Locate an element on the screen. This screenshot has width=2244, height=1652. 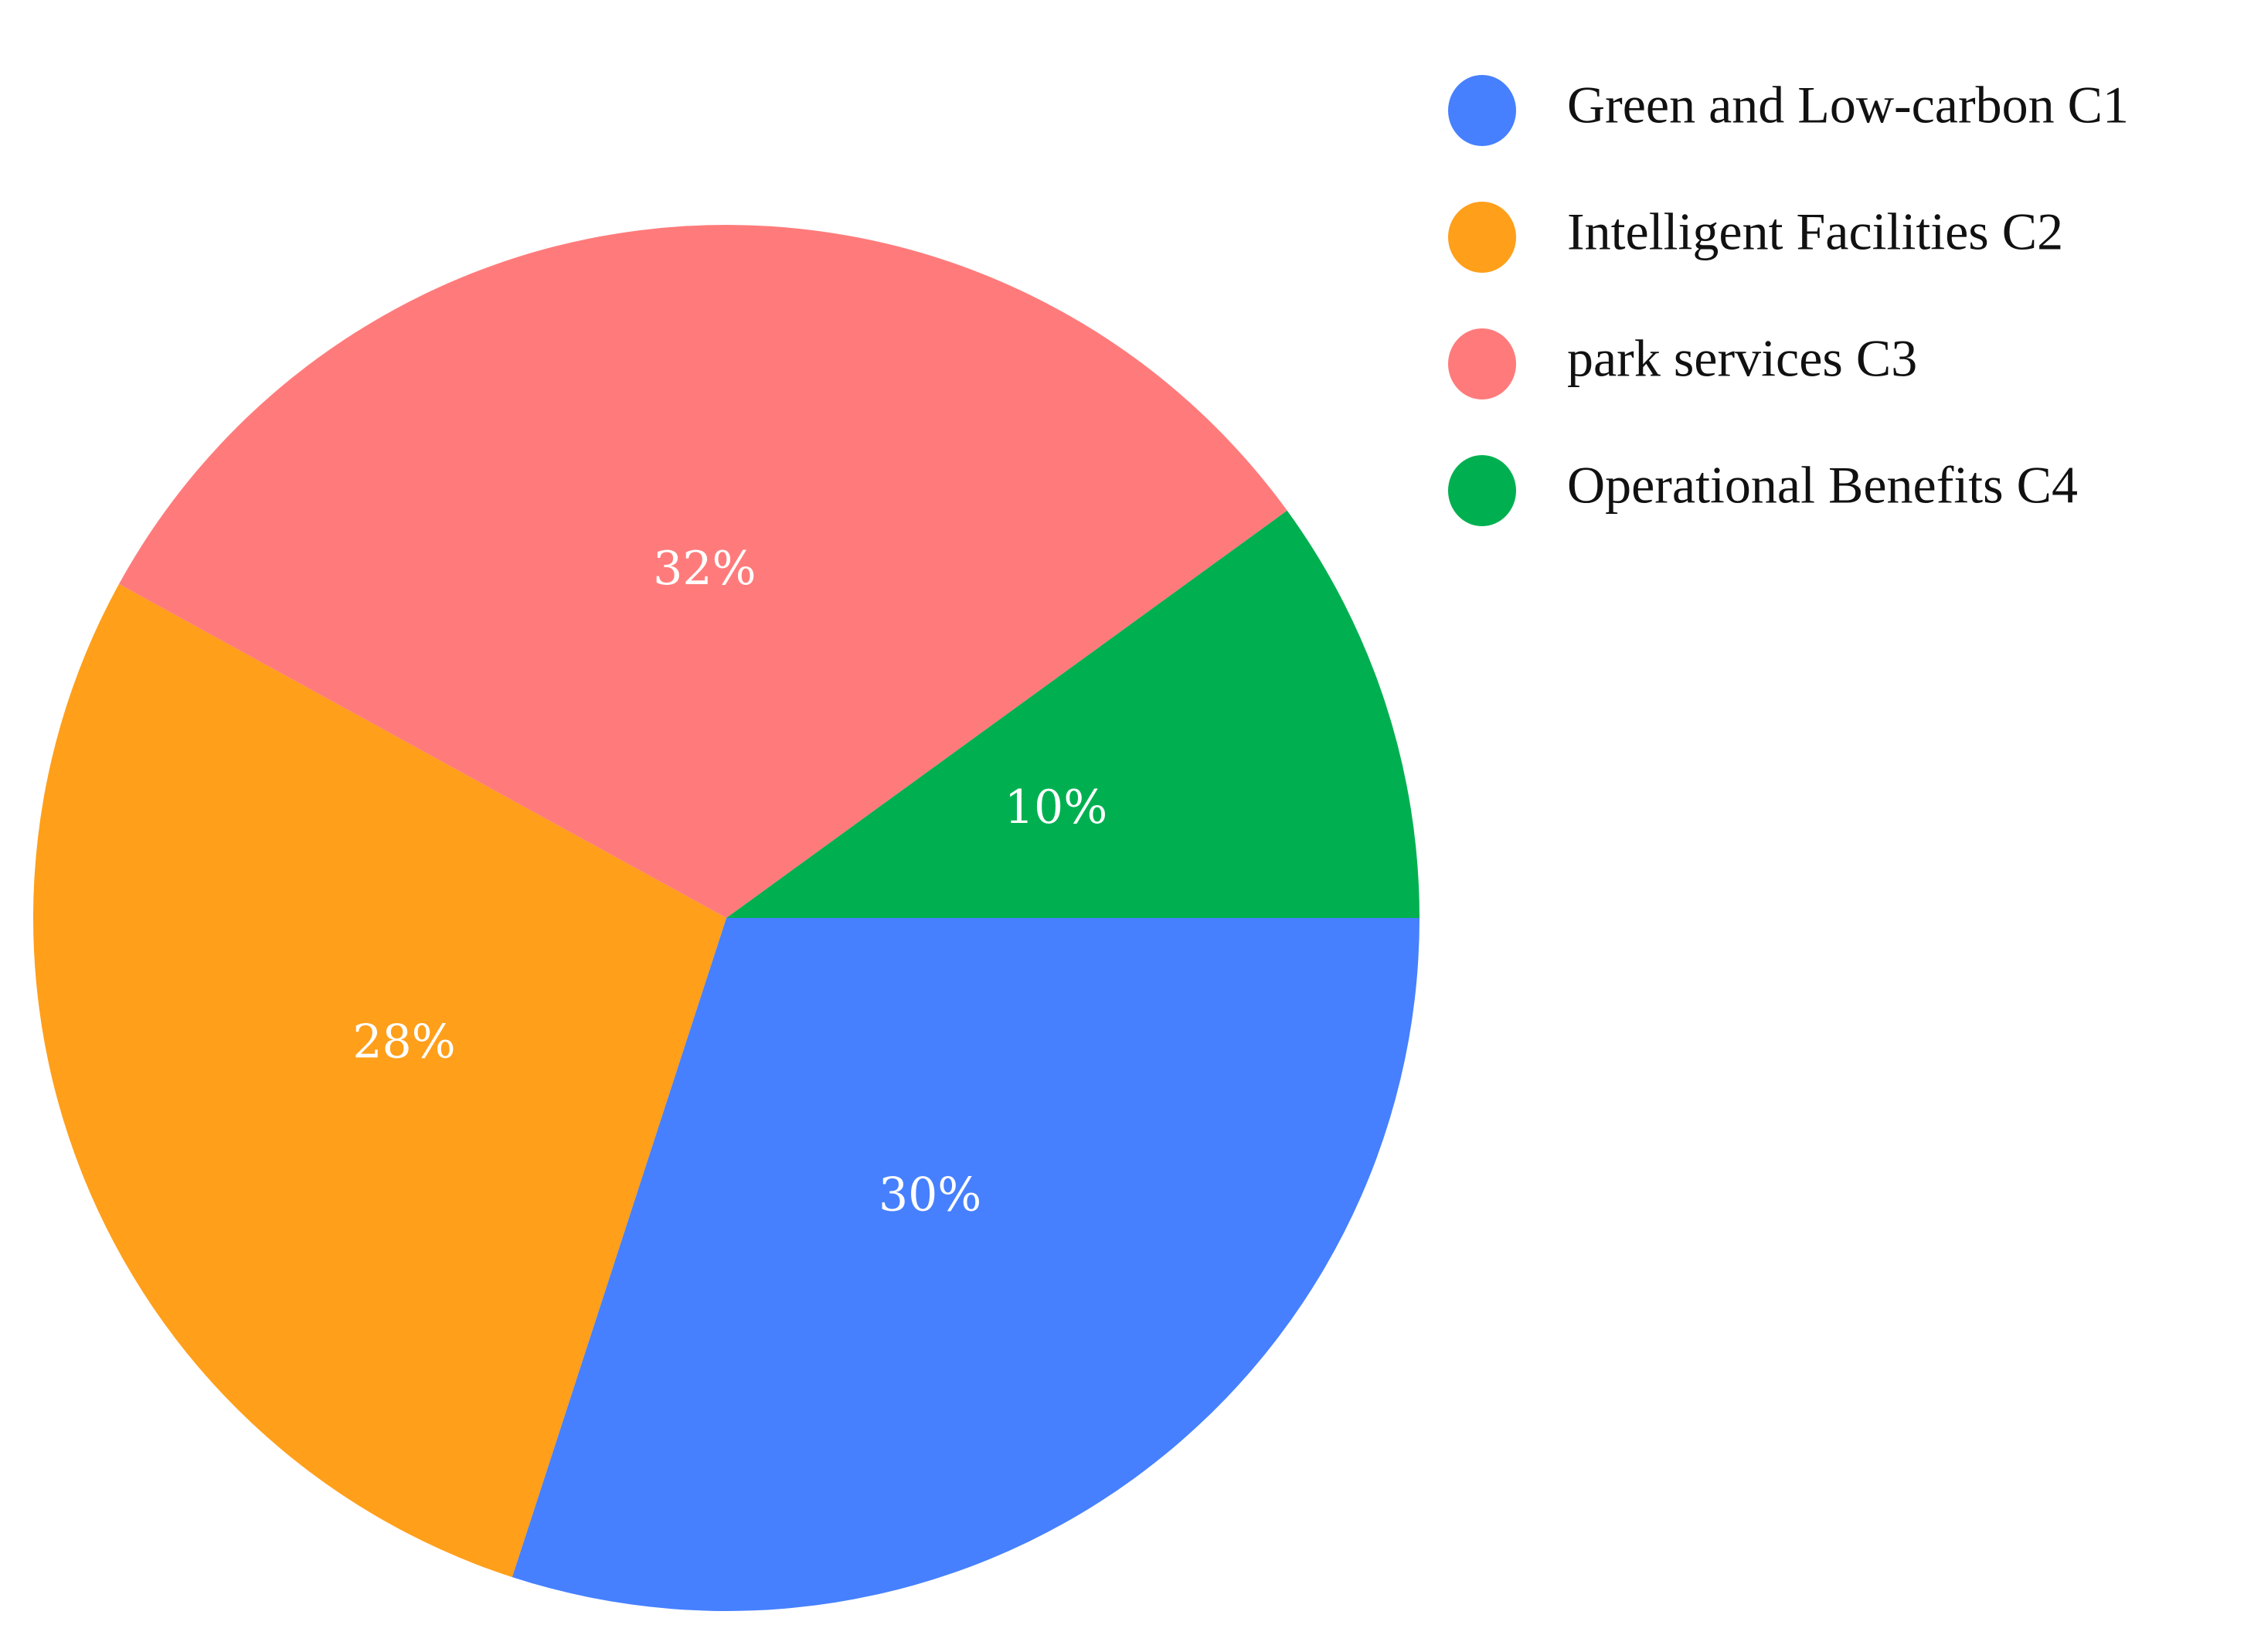
slice-label-c1: 30% is located at coordinates (930, 1195).